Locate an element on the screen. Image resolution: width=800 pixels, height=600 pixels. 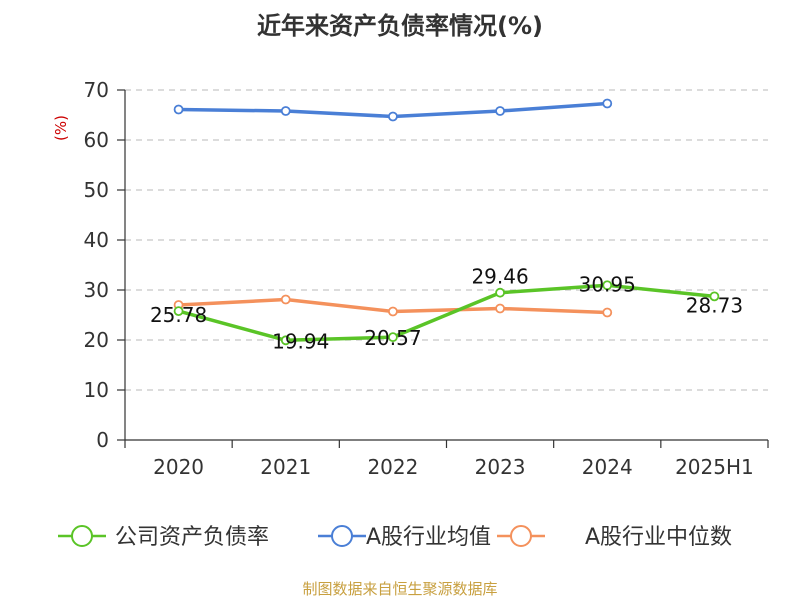
data-labels: 25.78 19.94 20.57 29.46 30.95 28.73 is located at coordinates (446, 309).